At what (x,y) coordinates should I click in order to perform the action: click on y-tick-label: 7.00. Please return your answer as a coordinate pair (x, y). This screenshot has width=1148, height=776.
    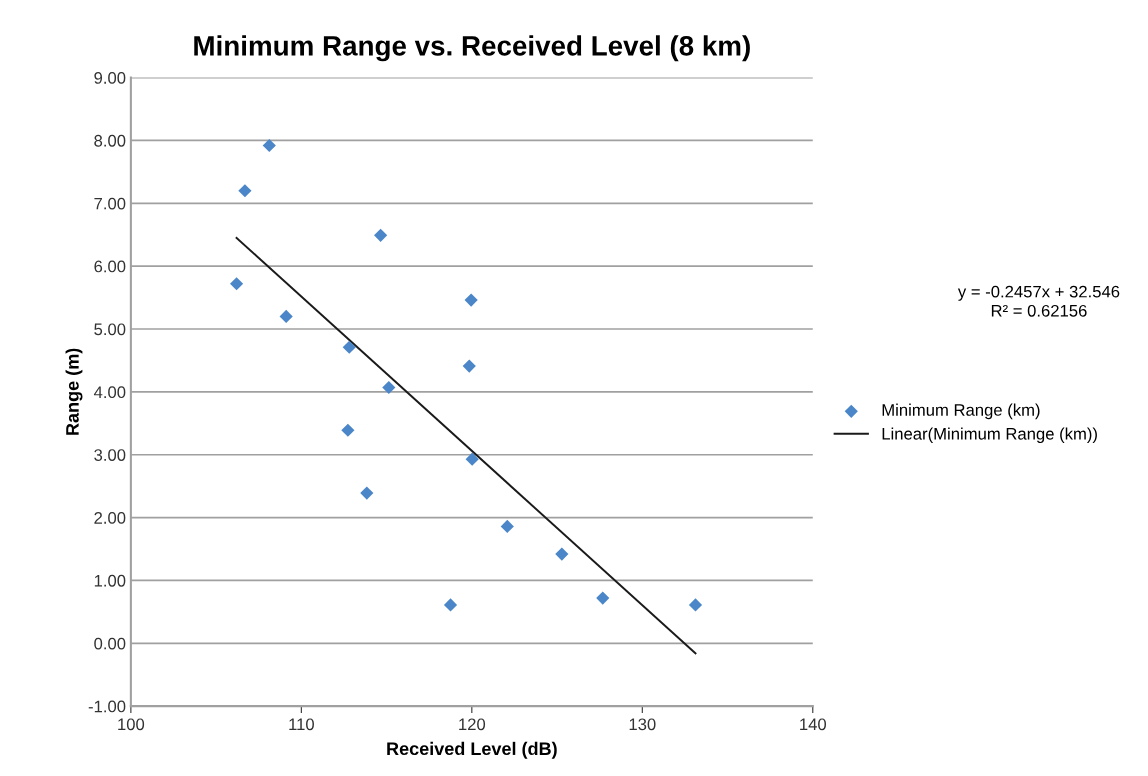
    Looking at the image, I should click on (110, 203).